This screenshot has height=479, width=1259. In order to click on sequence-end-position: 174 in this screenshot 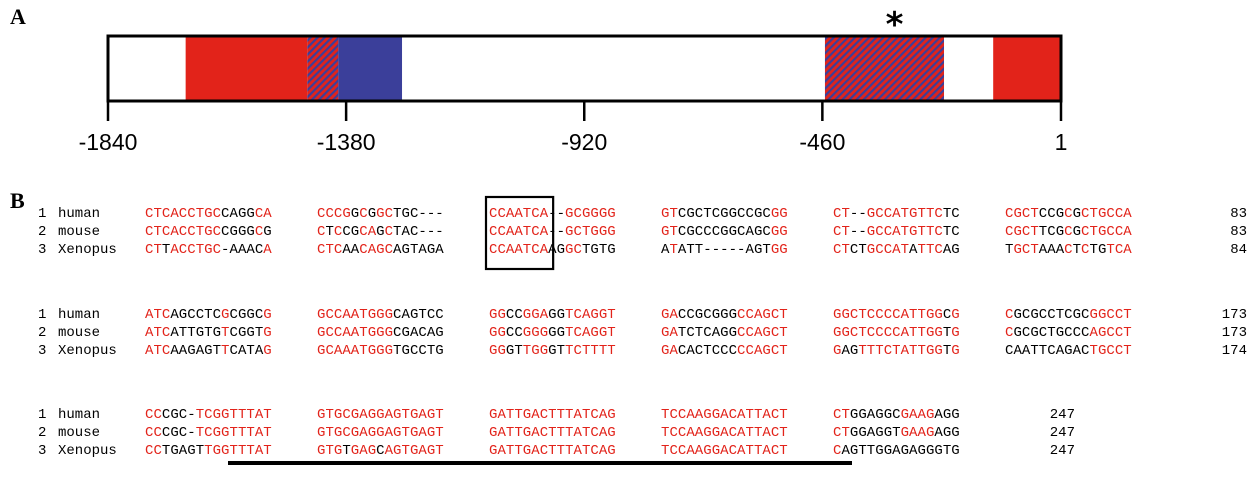, I will do `click(1234, 351)`.